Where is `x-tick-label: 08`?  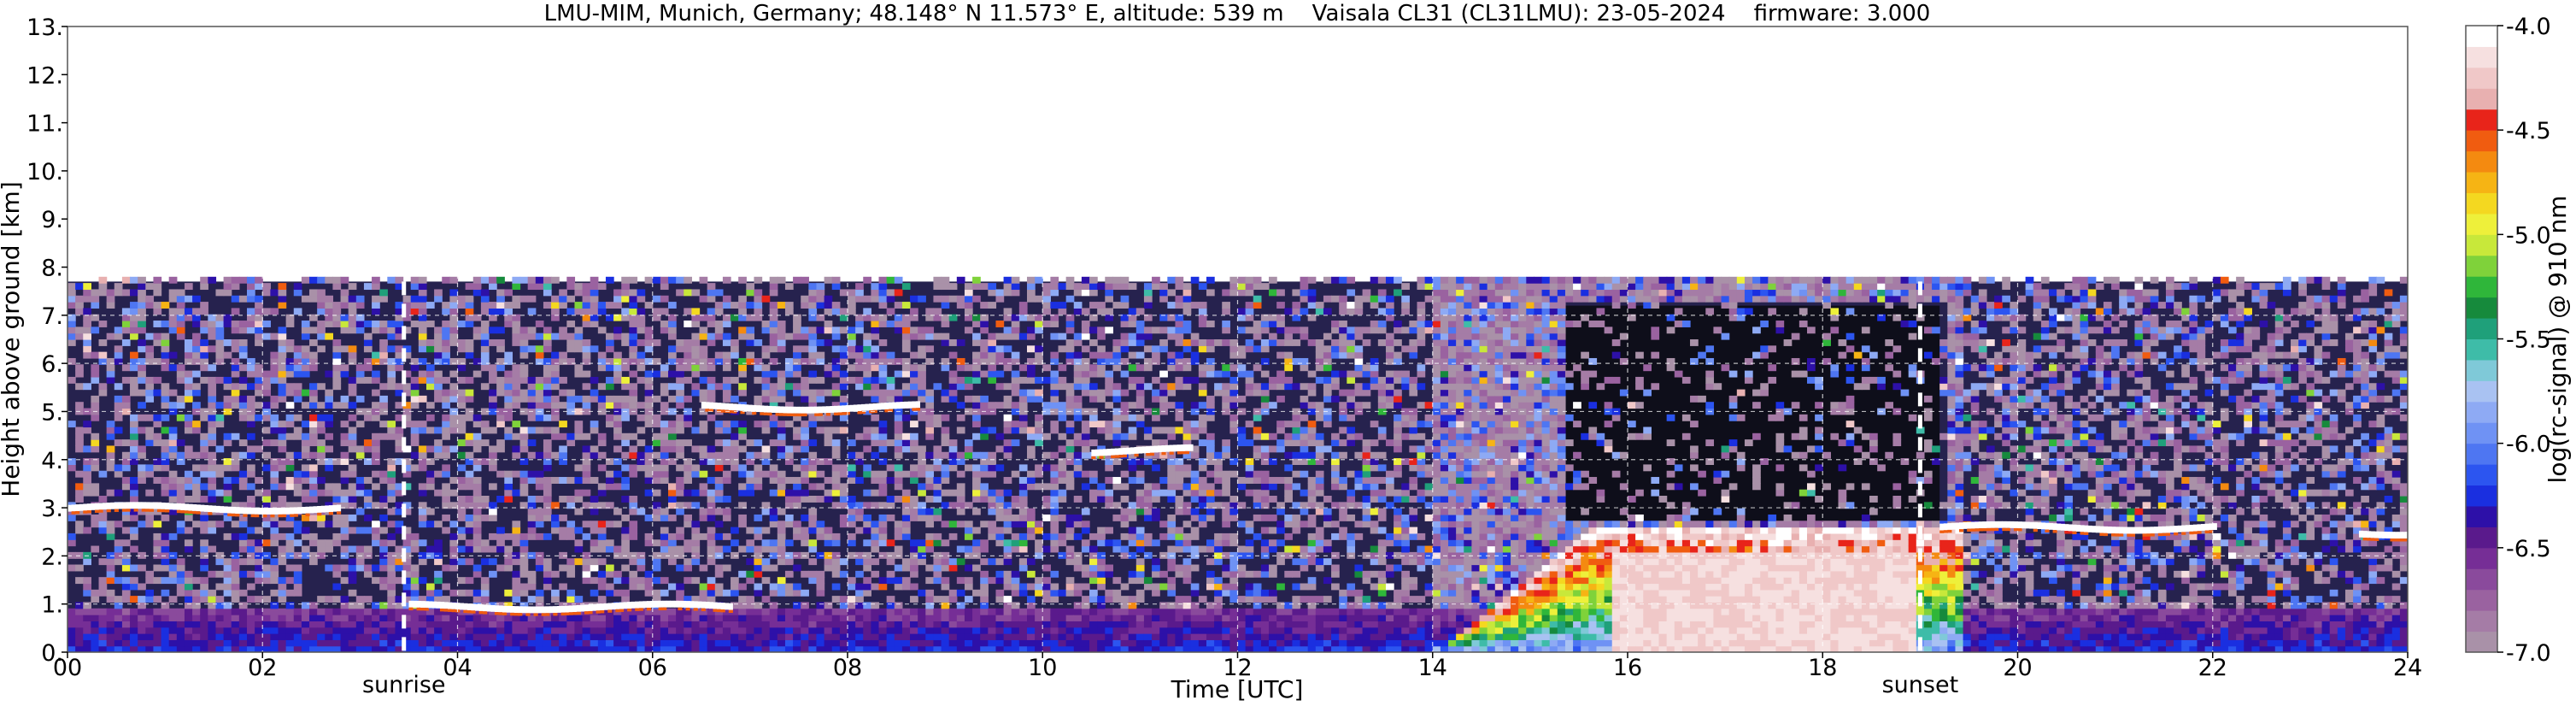
x-tick-label: 08 is located at coordinates (847, 668).